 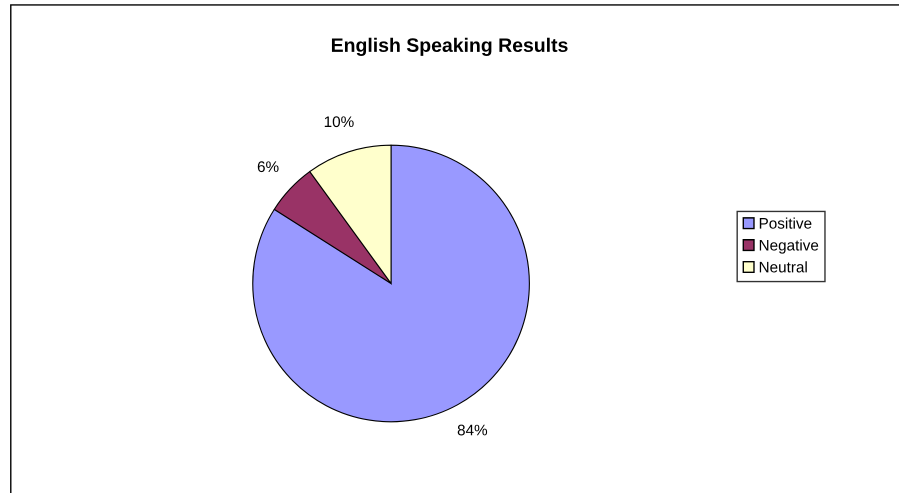 I want to click on data-label: 10%, so click(x=339, y=122).